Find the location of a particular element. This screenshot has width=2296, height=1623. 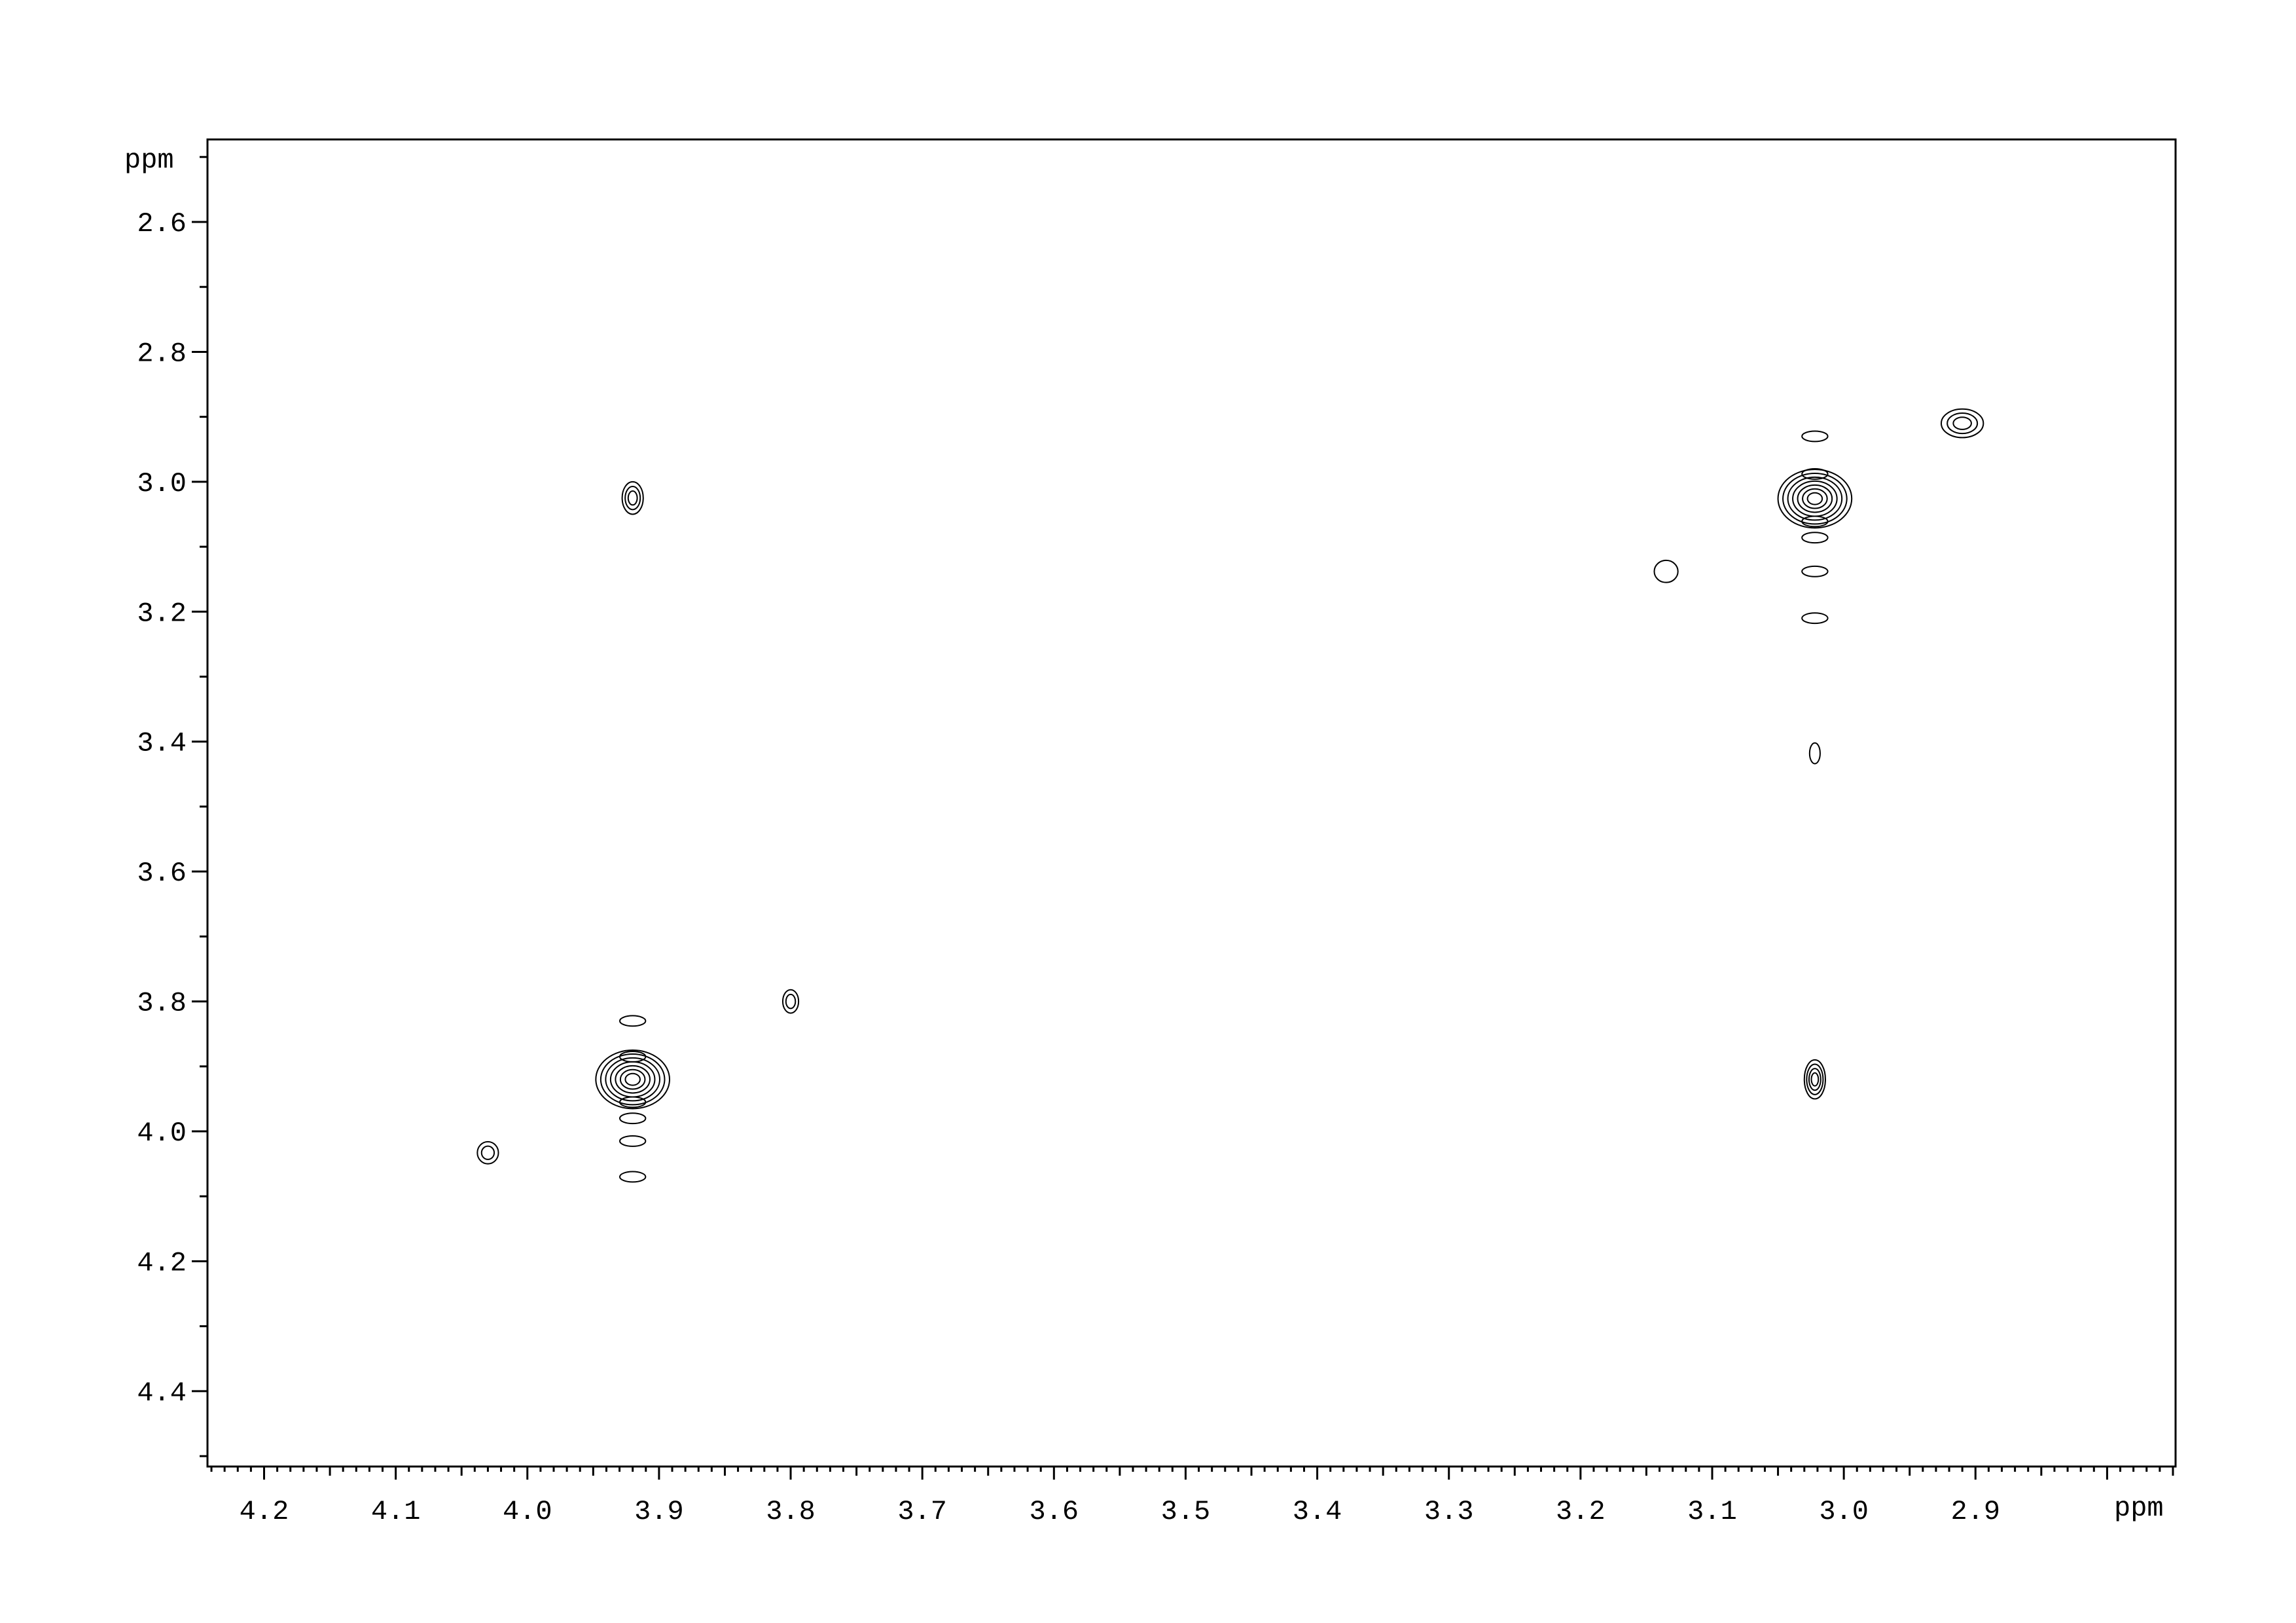

x-tick-label: 4.0 is located at coordinates (527, 1511).